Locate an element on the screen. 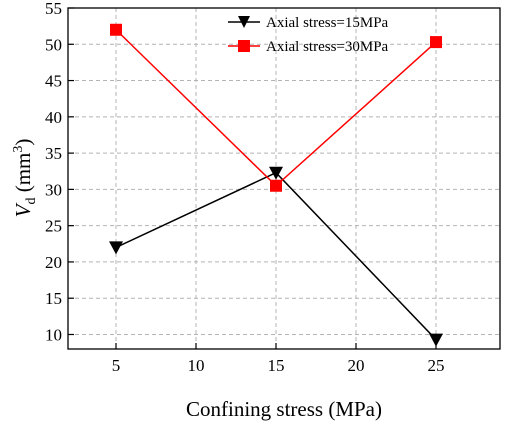 The image size is (505, 427). y-tick-label: 40 is located at coordinates (53, 117).